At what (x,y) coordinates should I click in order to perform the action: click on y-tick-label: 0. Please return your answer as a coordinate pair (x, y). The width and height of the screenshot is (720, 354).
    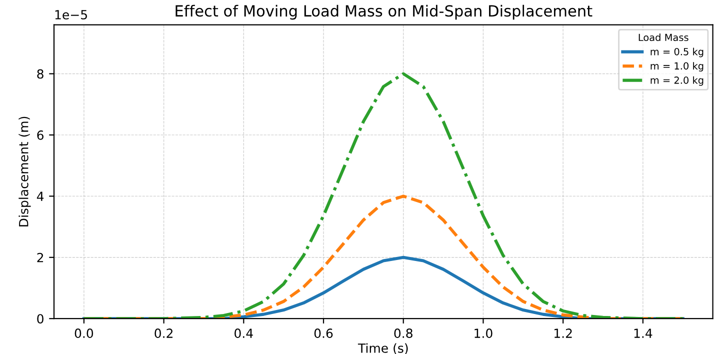
    Looking at the image, I should click on (40, 319).